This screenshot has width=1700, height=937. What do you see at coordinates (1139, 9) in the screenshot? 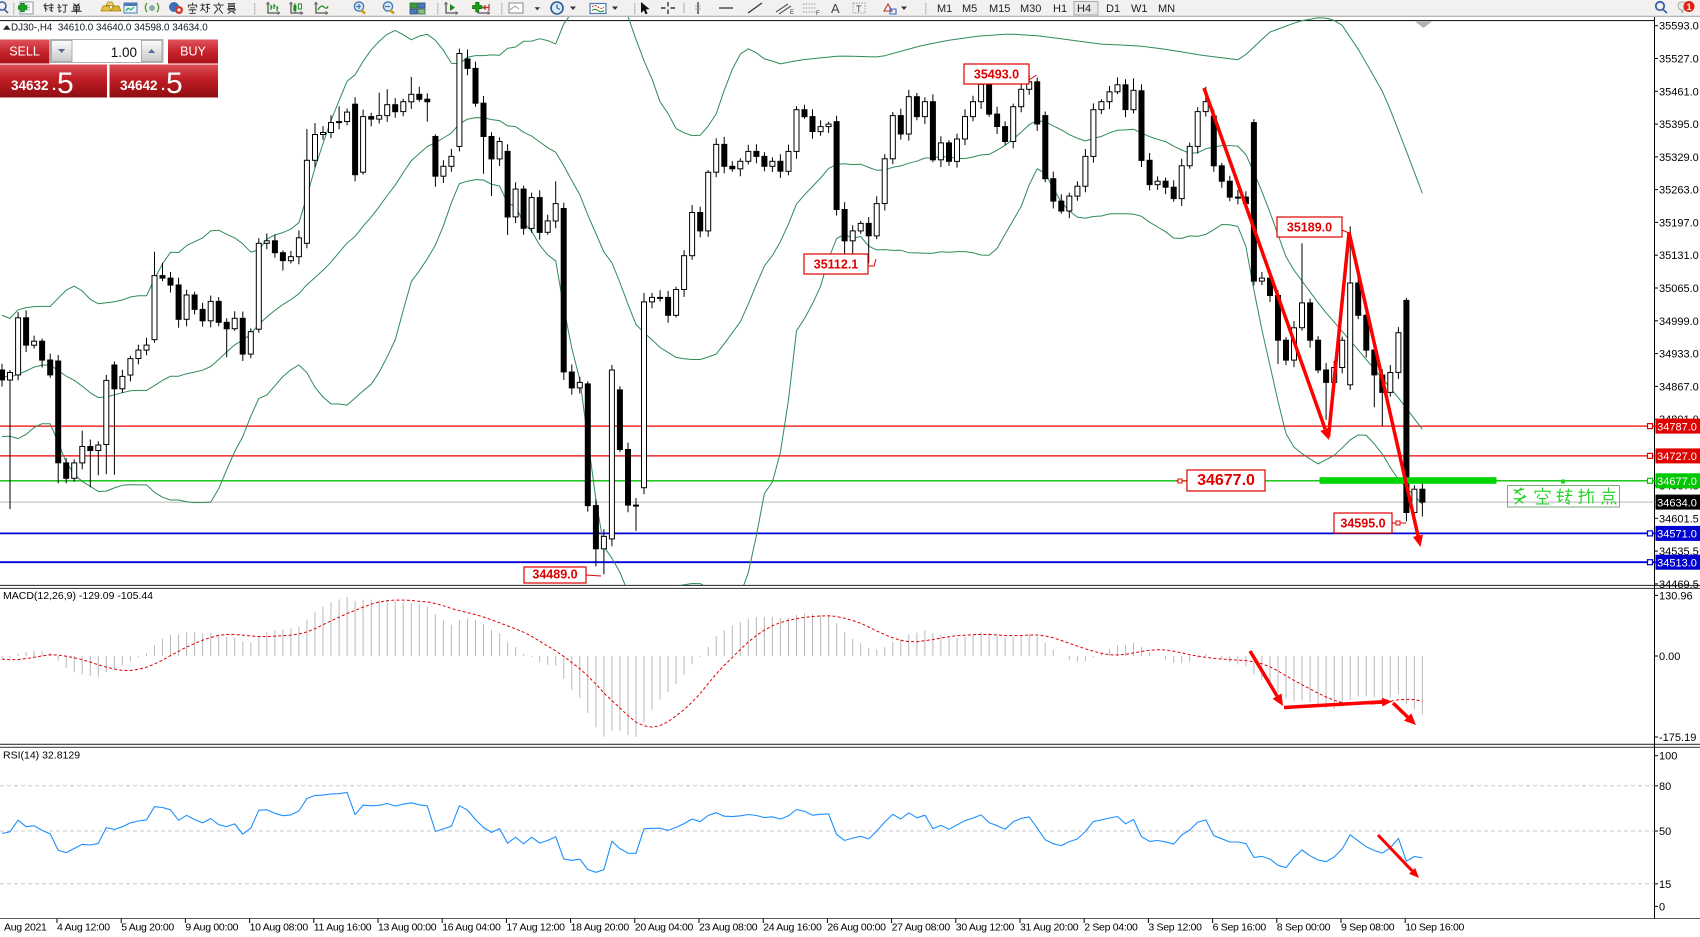
I see `svg-text: W1` at bounding box center [1139, 9].